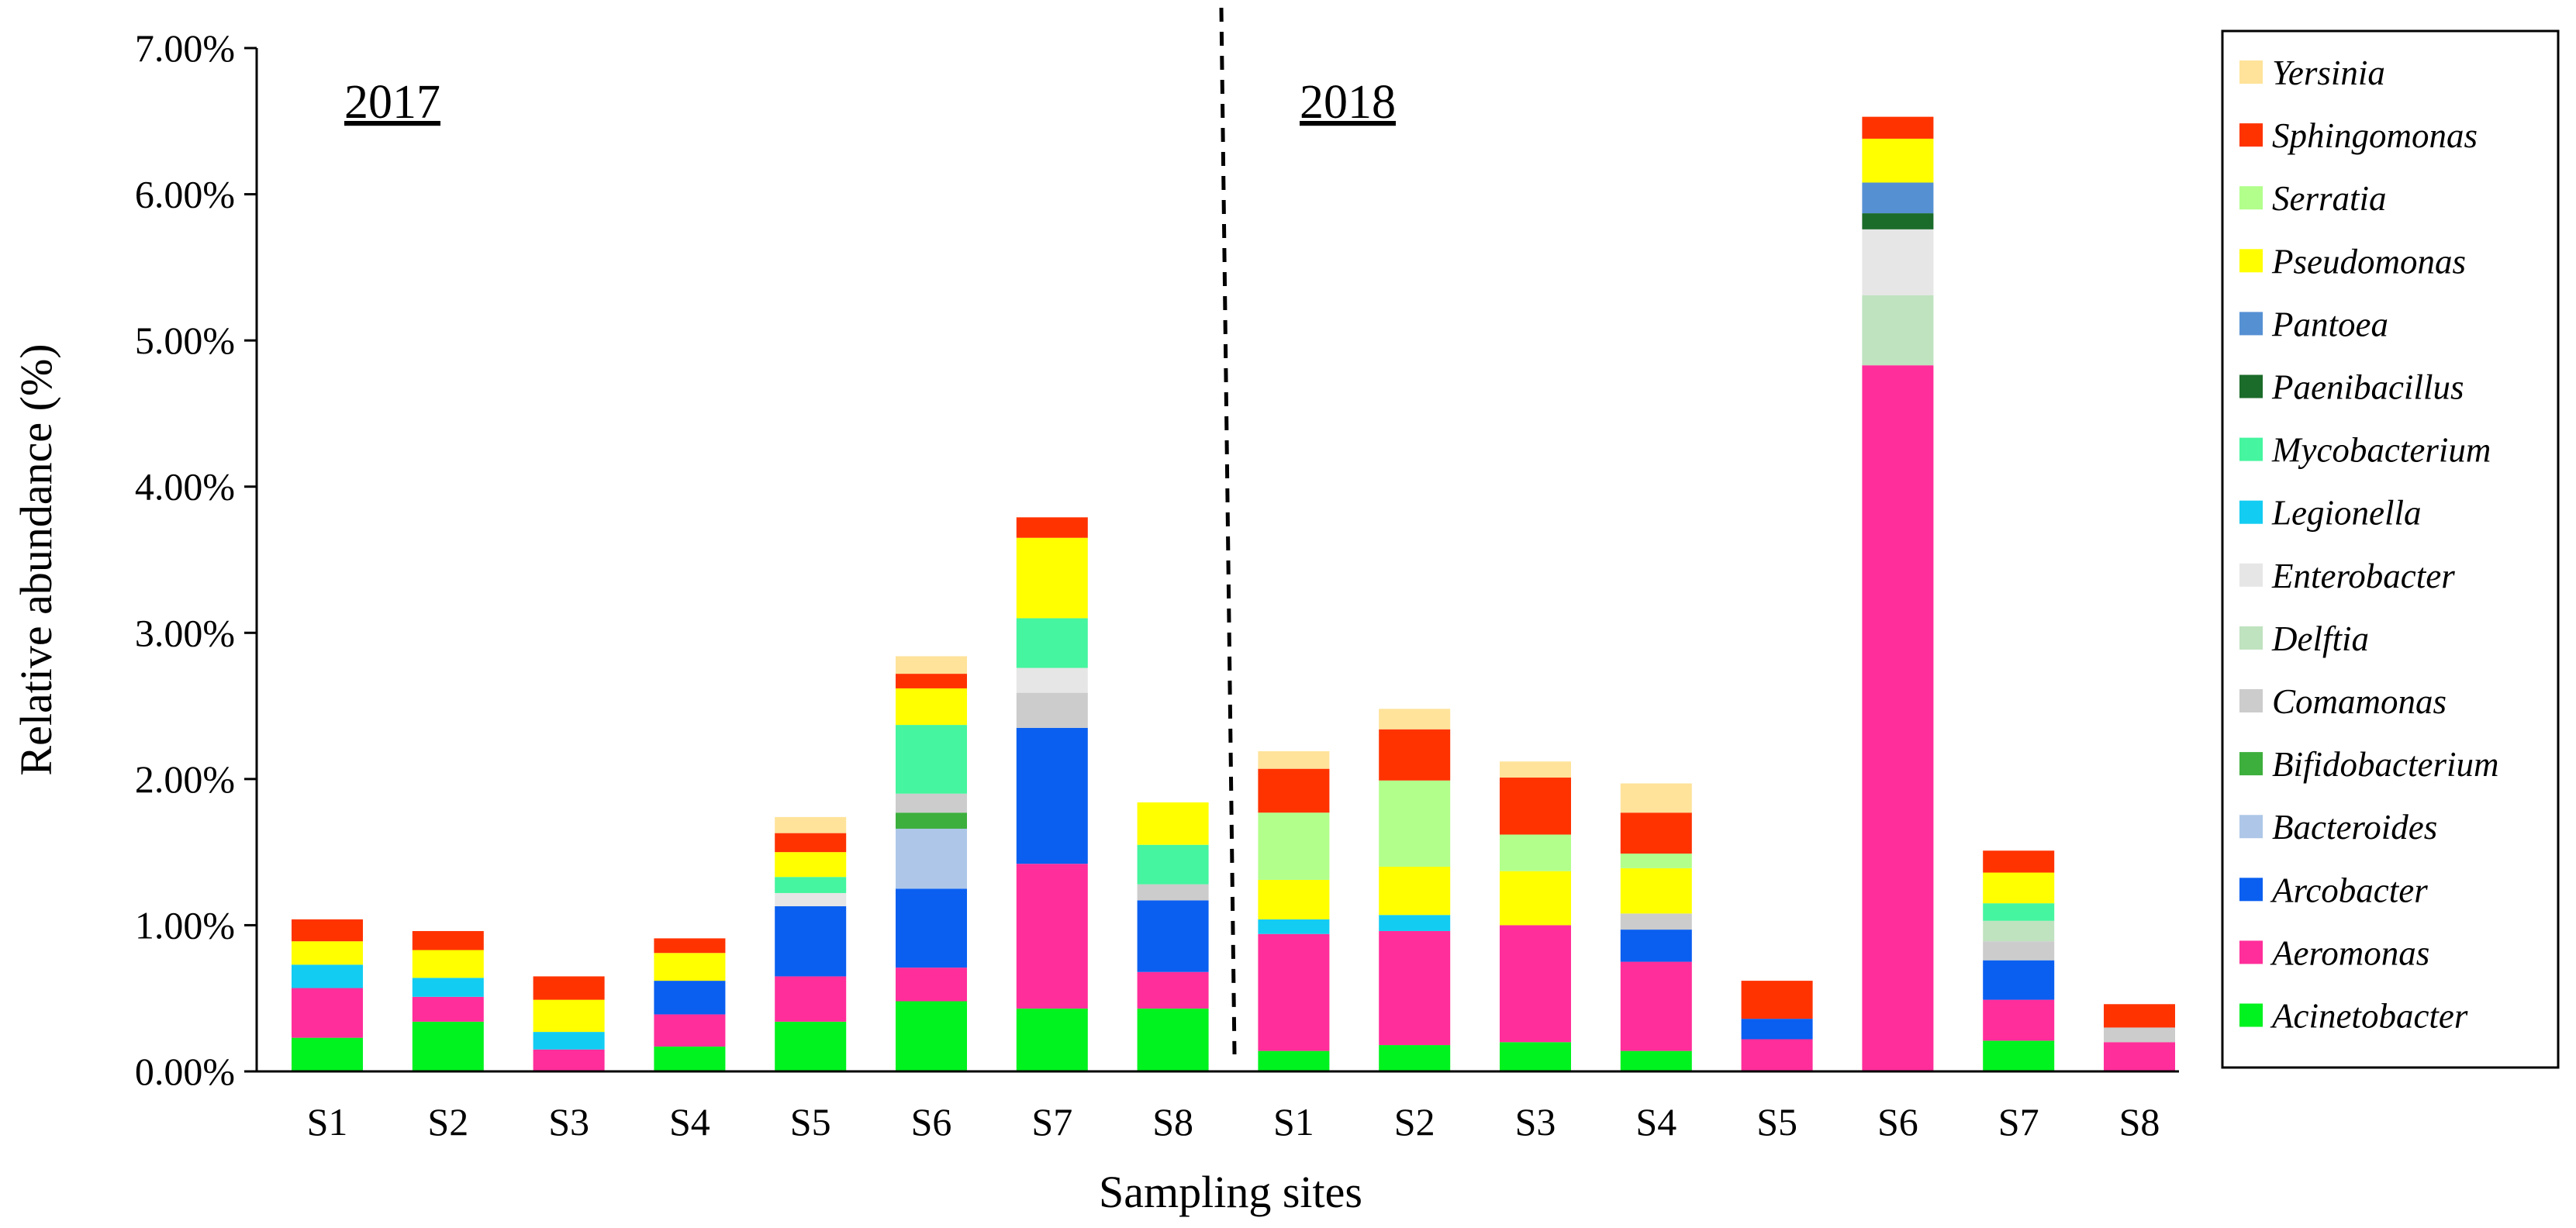  I want to click on bar-segment-arcobacter-2017-s7, so click(1052, 795).